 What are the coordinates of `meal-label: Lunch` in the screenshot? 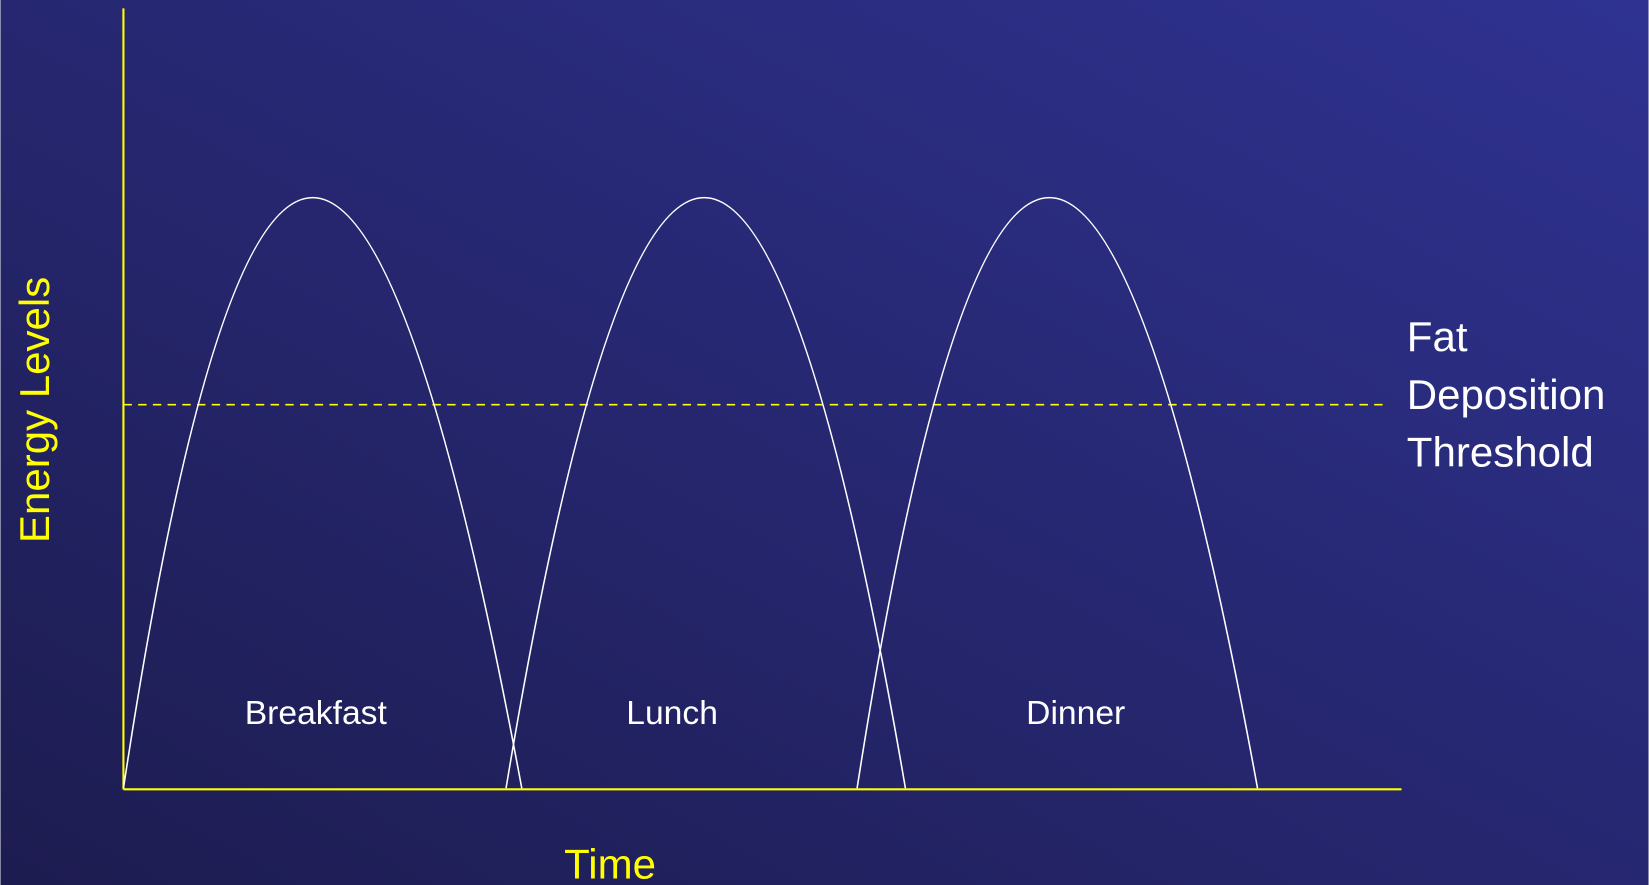 It's located at (672, 713).